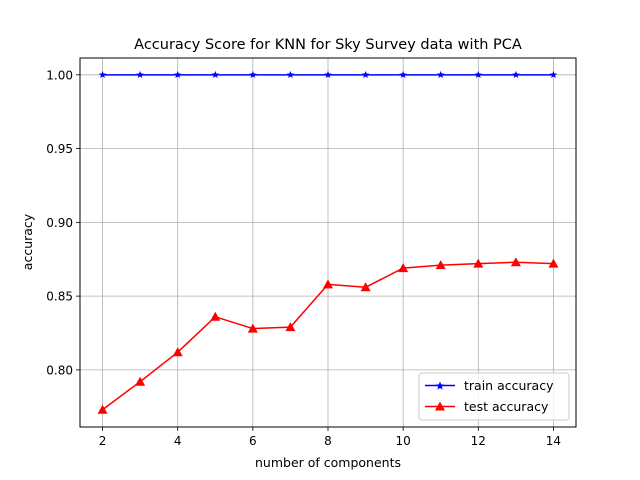 The image size is (640, 480). Describe the element at coordinates (253, 441) in the screenshot. I see `x-tick-label: 6` at that location.